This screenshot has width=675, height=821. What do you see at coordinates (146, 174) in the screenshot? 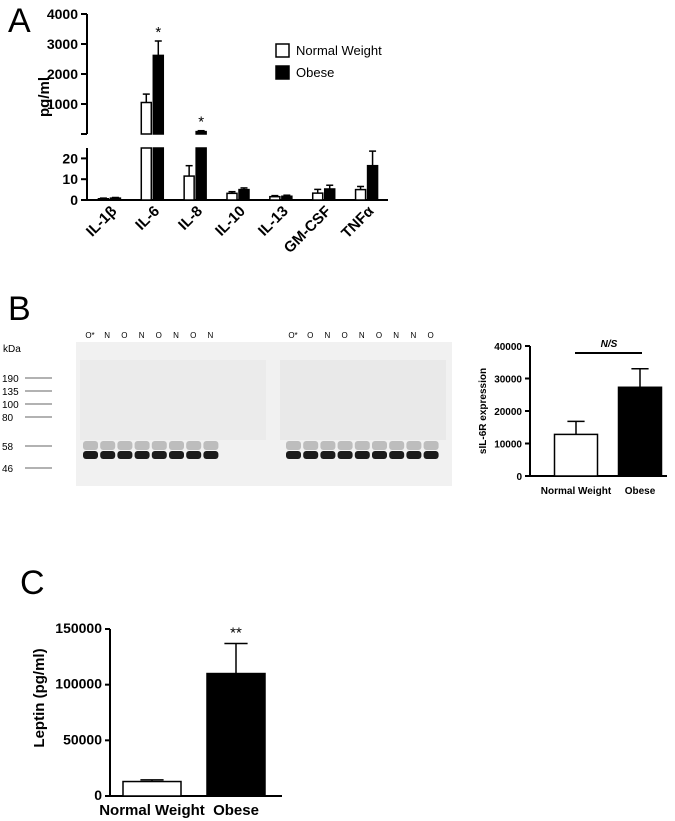
I see `a-bar-lower-normal` at bounding box center [146, 174].